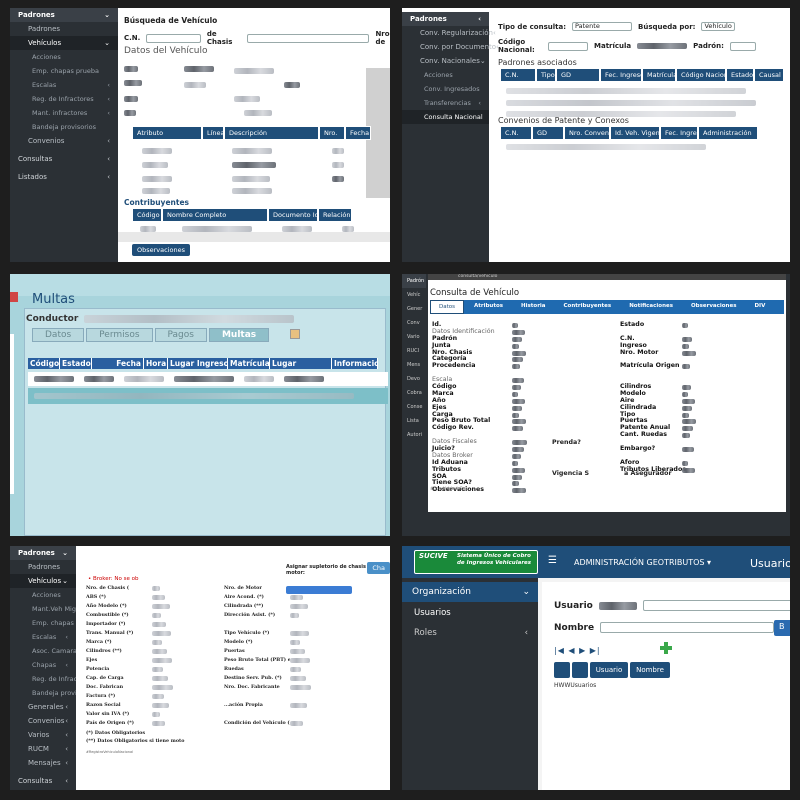 The height and width of the screenshot is (800, 800). Describe the element at coordinates (589, 133) in the screenshot. I see `table-header-cell: Nro. Convenio` at that location.